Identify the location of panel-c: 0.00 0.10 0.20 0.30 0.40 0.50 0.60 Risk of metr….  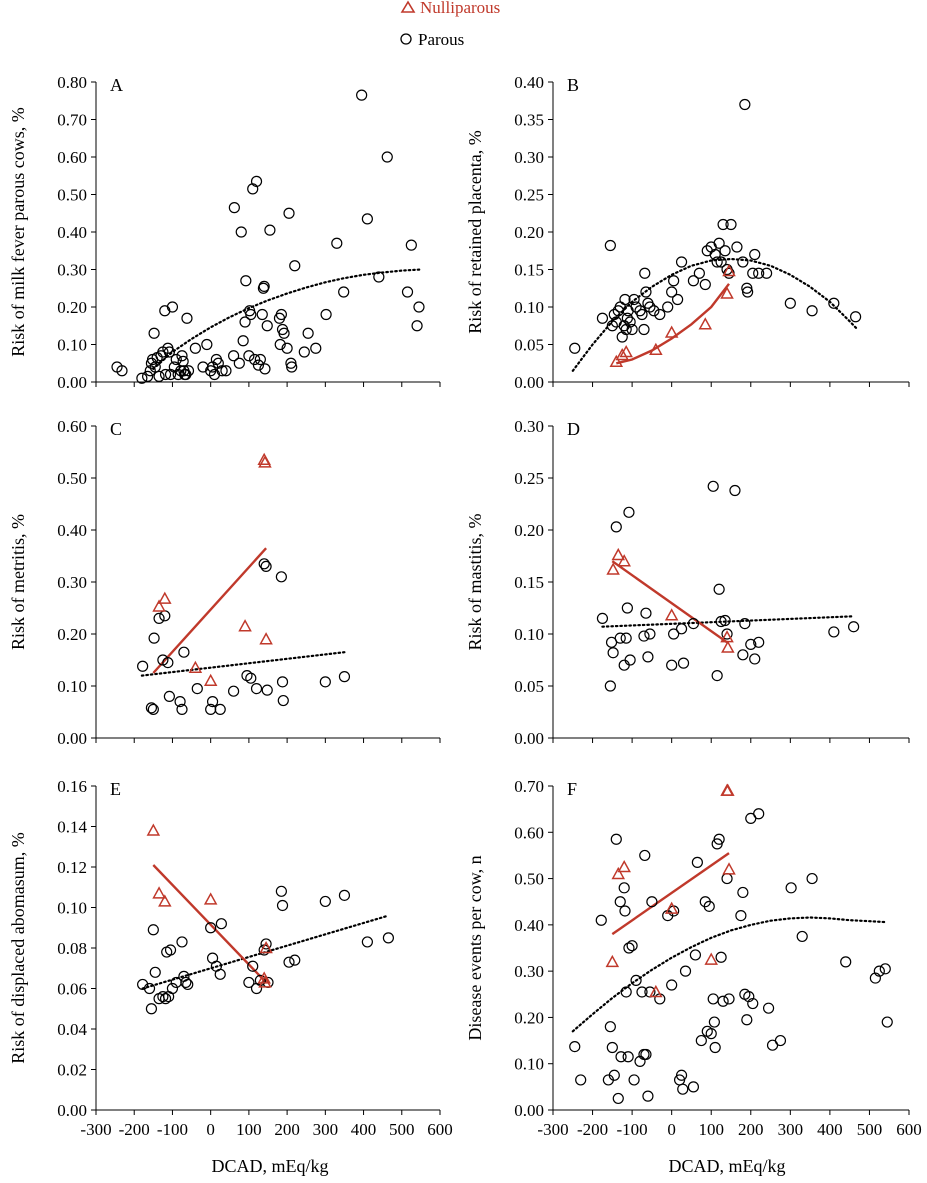
(224, 582).